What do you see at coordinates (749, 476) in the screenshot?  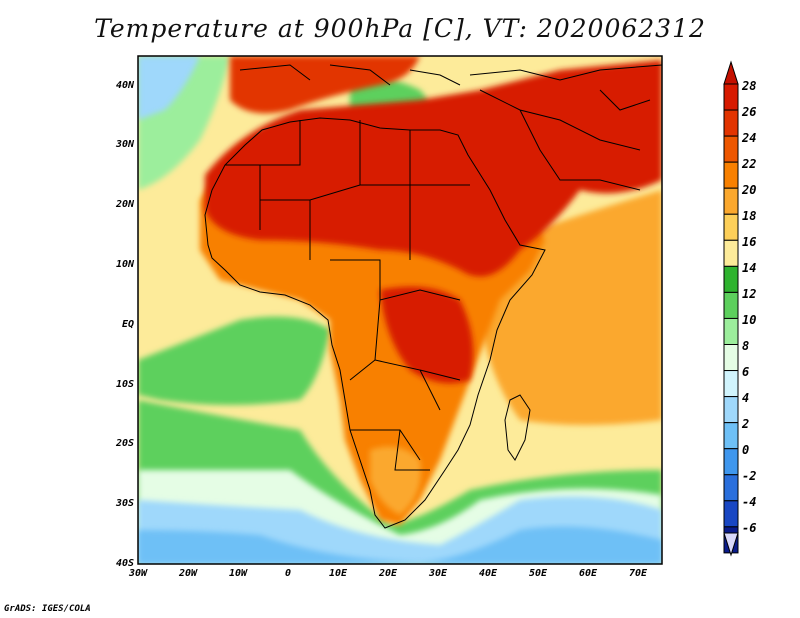 I see `colorbar-label: -2` at bounding box center [749, 476].